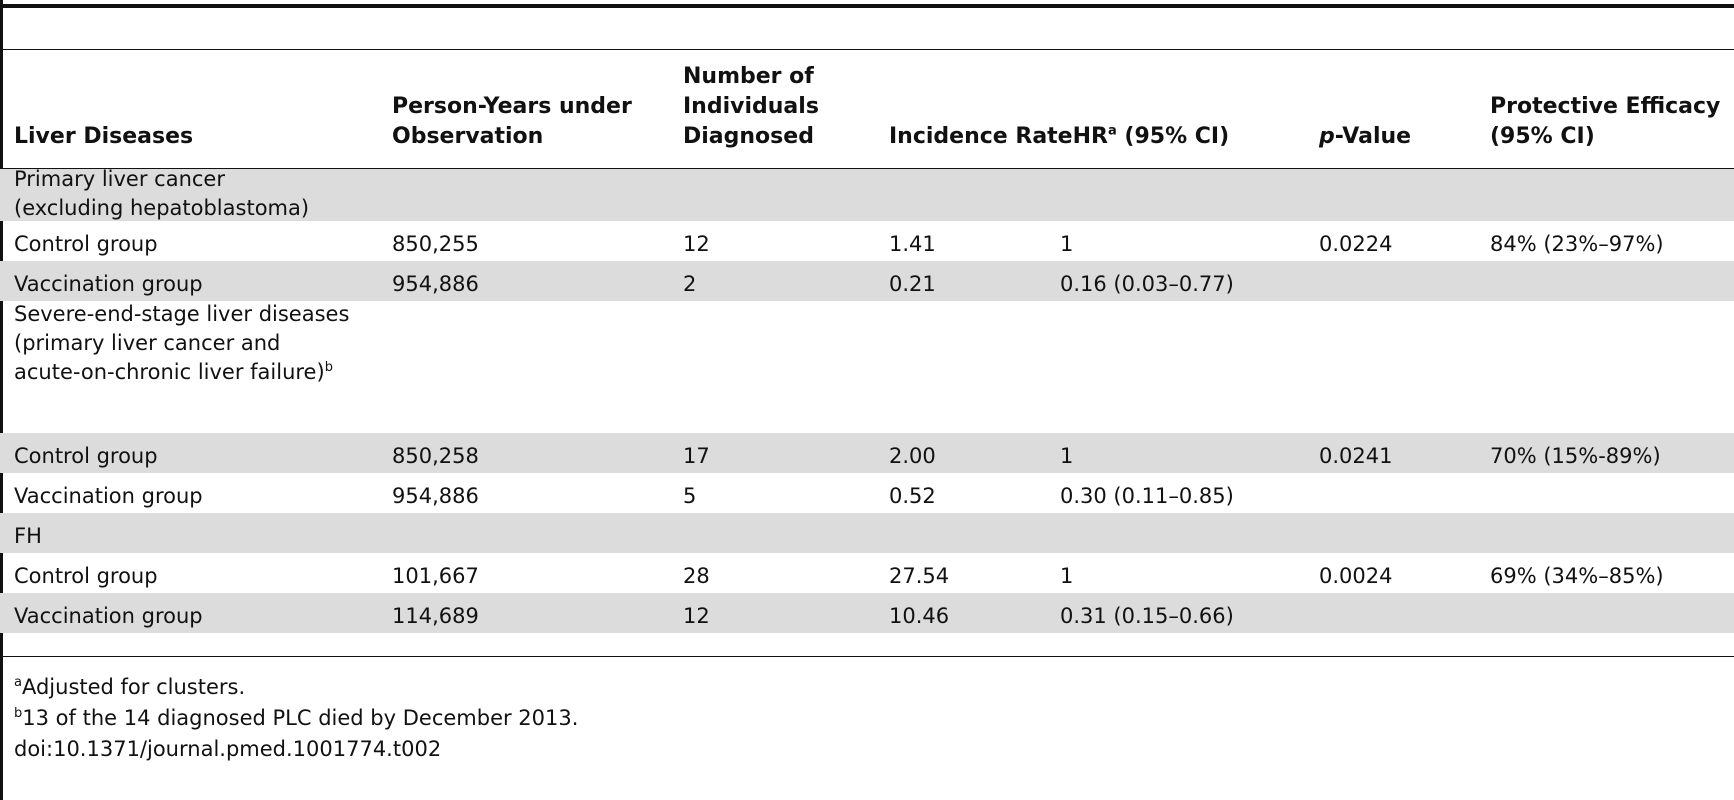  Describe the element at coordinates (867, 533) in the screenshot. I see `section-row: FH` at that location.